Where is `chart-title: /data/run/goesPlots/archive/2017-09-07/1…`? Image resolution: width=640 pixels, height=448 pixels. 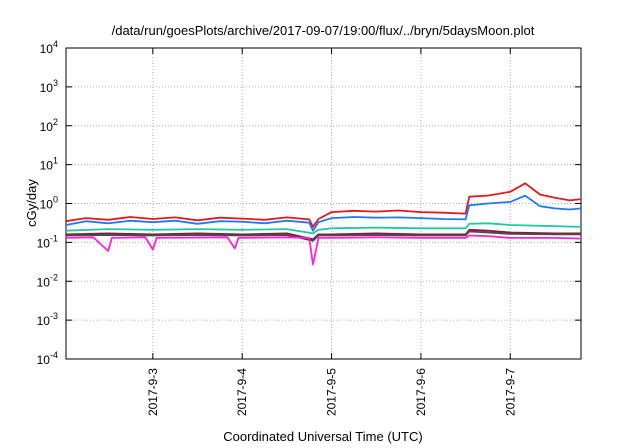 chart-title: /data/run/goesPlots/archive/2017-09-07/1… is located at coordinates (323, 30).